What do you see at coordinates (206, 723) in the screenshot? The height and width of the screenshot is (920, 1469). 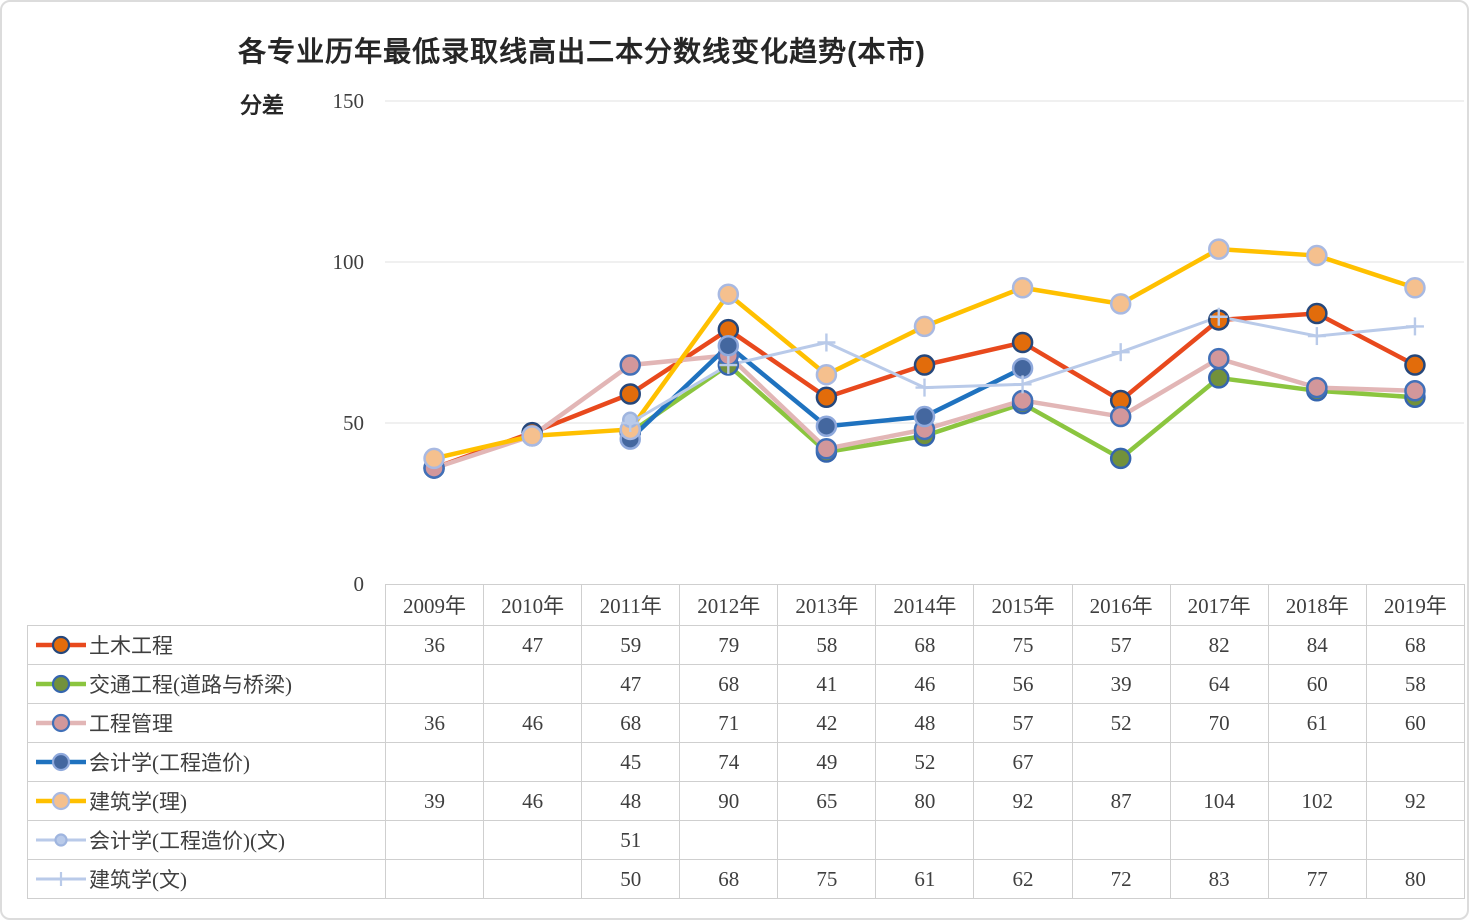 I see `legend-cell-2: 工程管理` at bounding box center [206, 723].